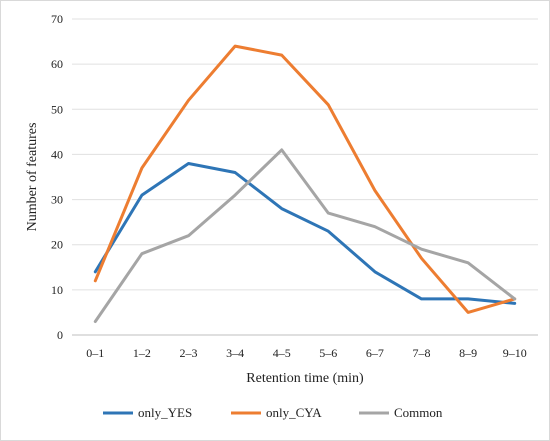 This screenshot has height=441, width=550. What do you see at coordinates (57, 200) in the screenshot?
I see `y-tick-label: 30` at bounding box center [57, 200].